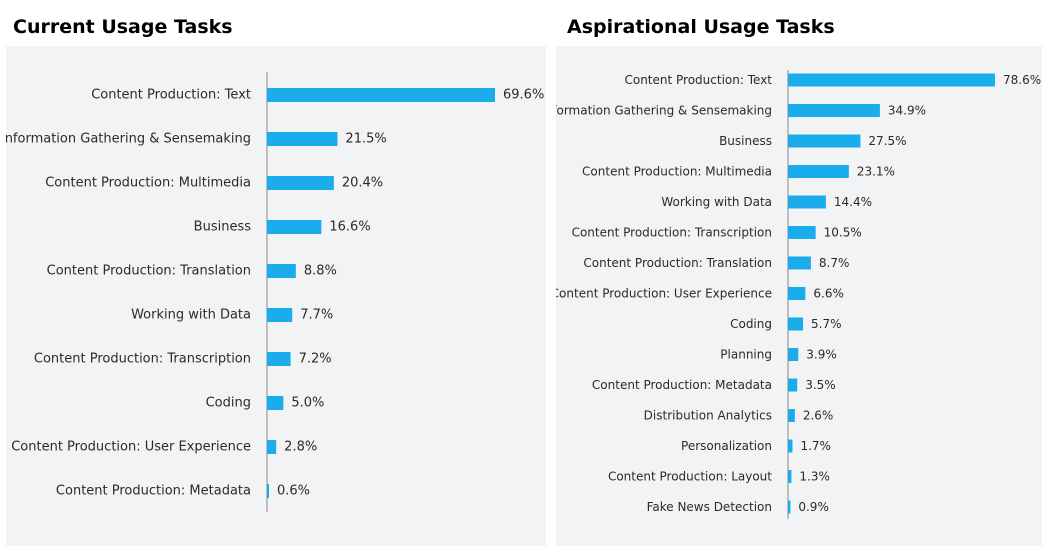  What do you see at coordinates (876, 172) in the screenshot?
I see `value-label: 23.1%` at bounding box center [876, 172].